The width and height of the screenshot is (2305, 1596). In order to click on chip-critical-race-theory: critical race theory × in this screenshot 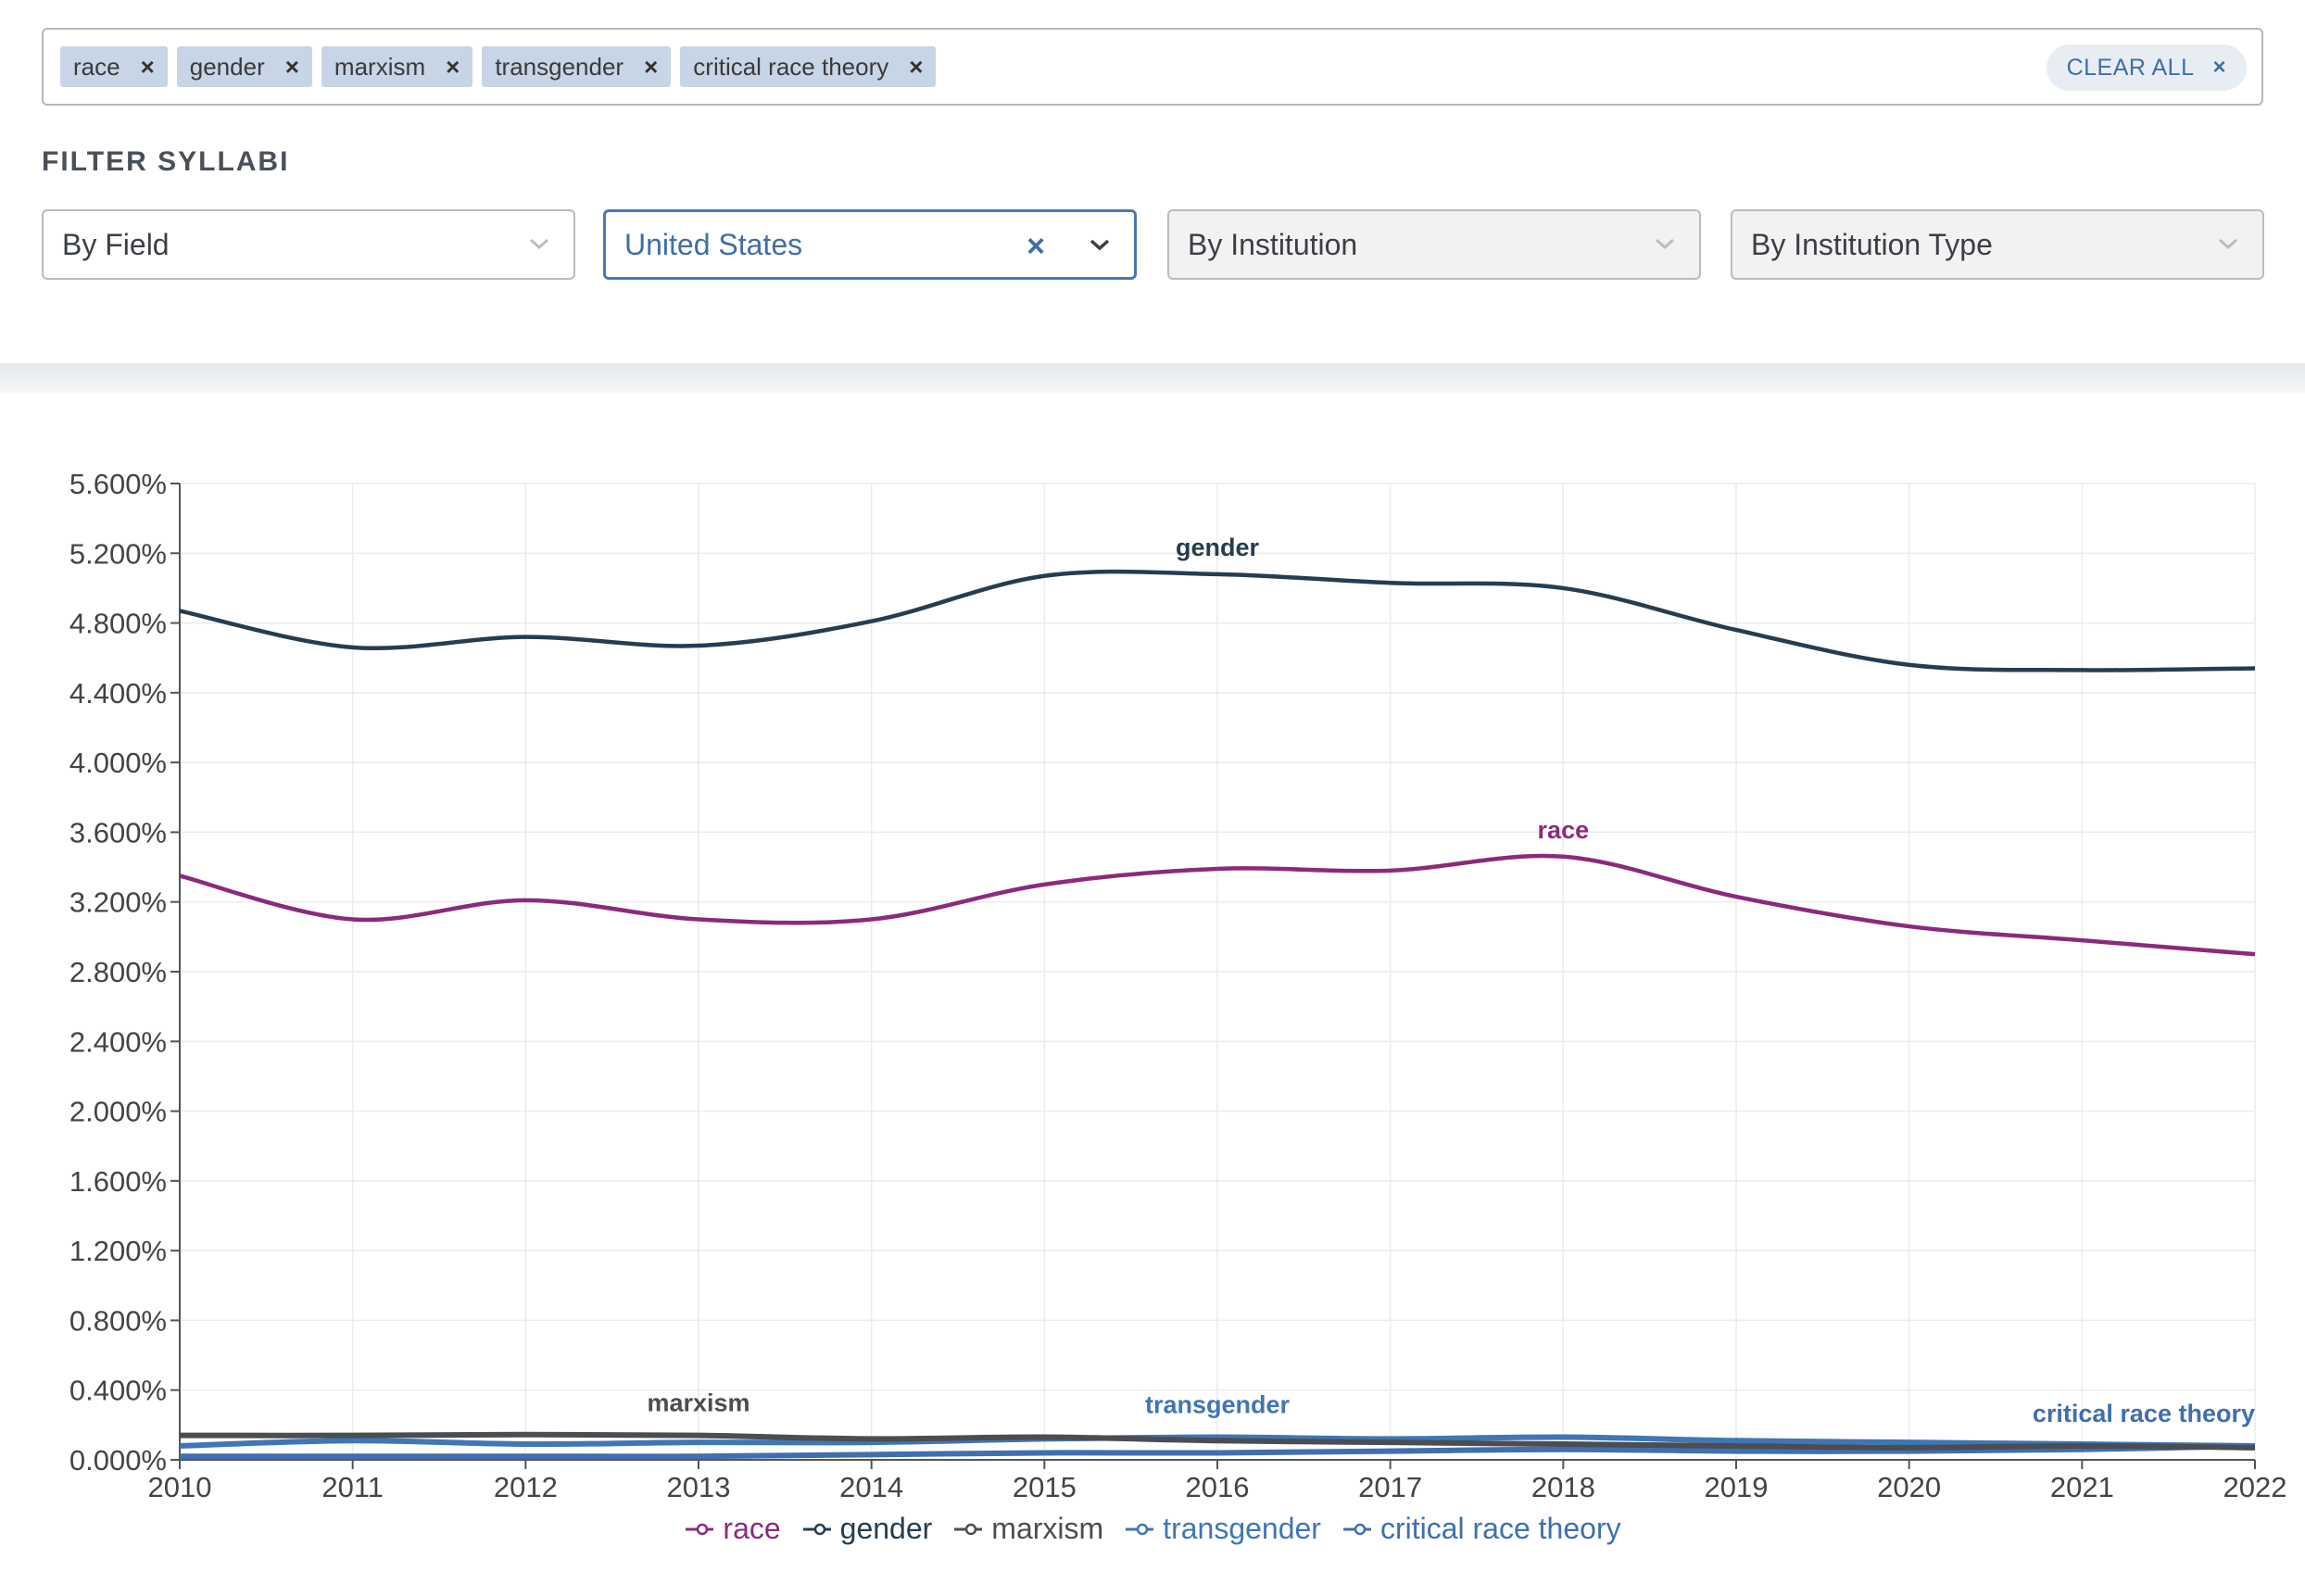, I will do `click(809, 66)`.